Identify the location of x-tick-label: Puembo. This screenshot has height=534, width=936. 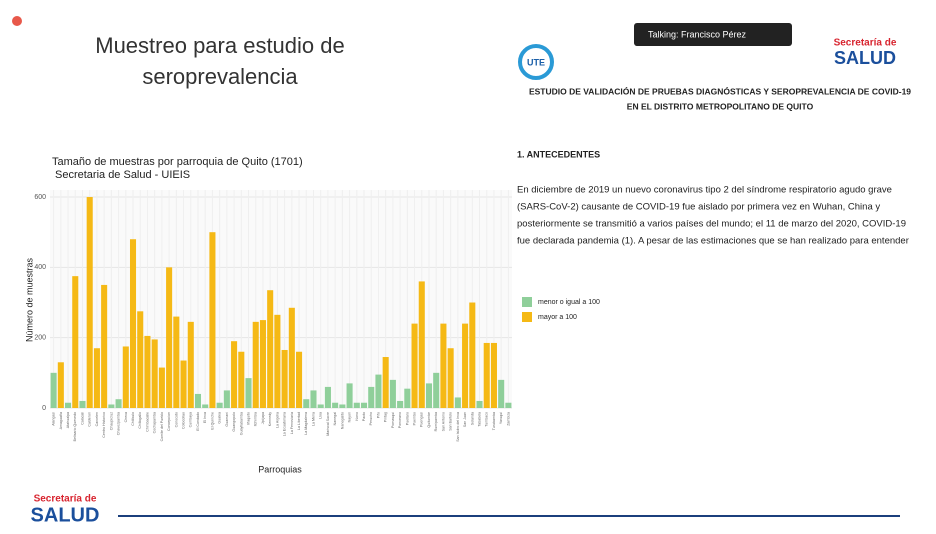
(415, 418).